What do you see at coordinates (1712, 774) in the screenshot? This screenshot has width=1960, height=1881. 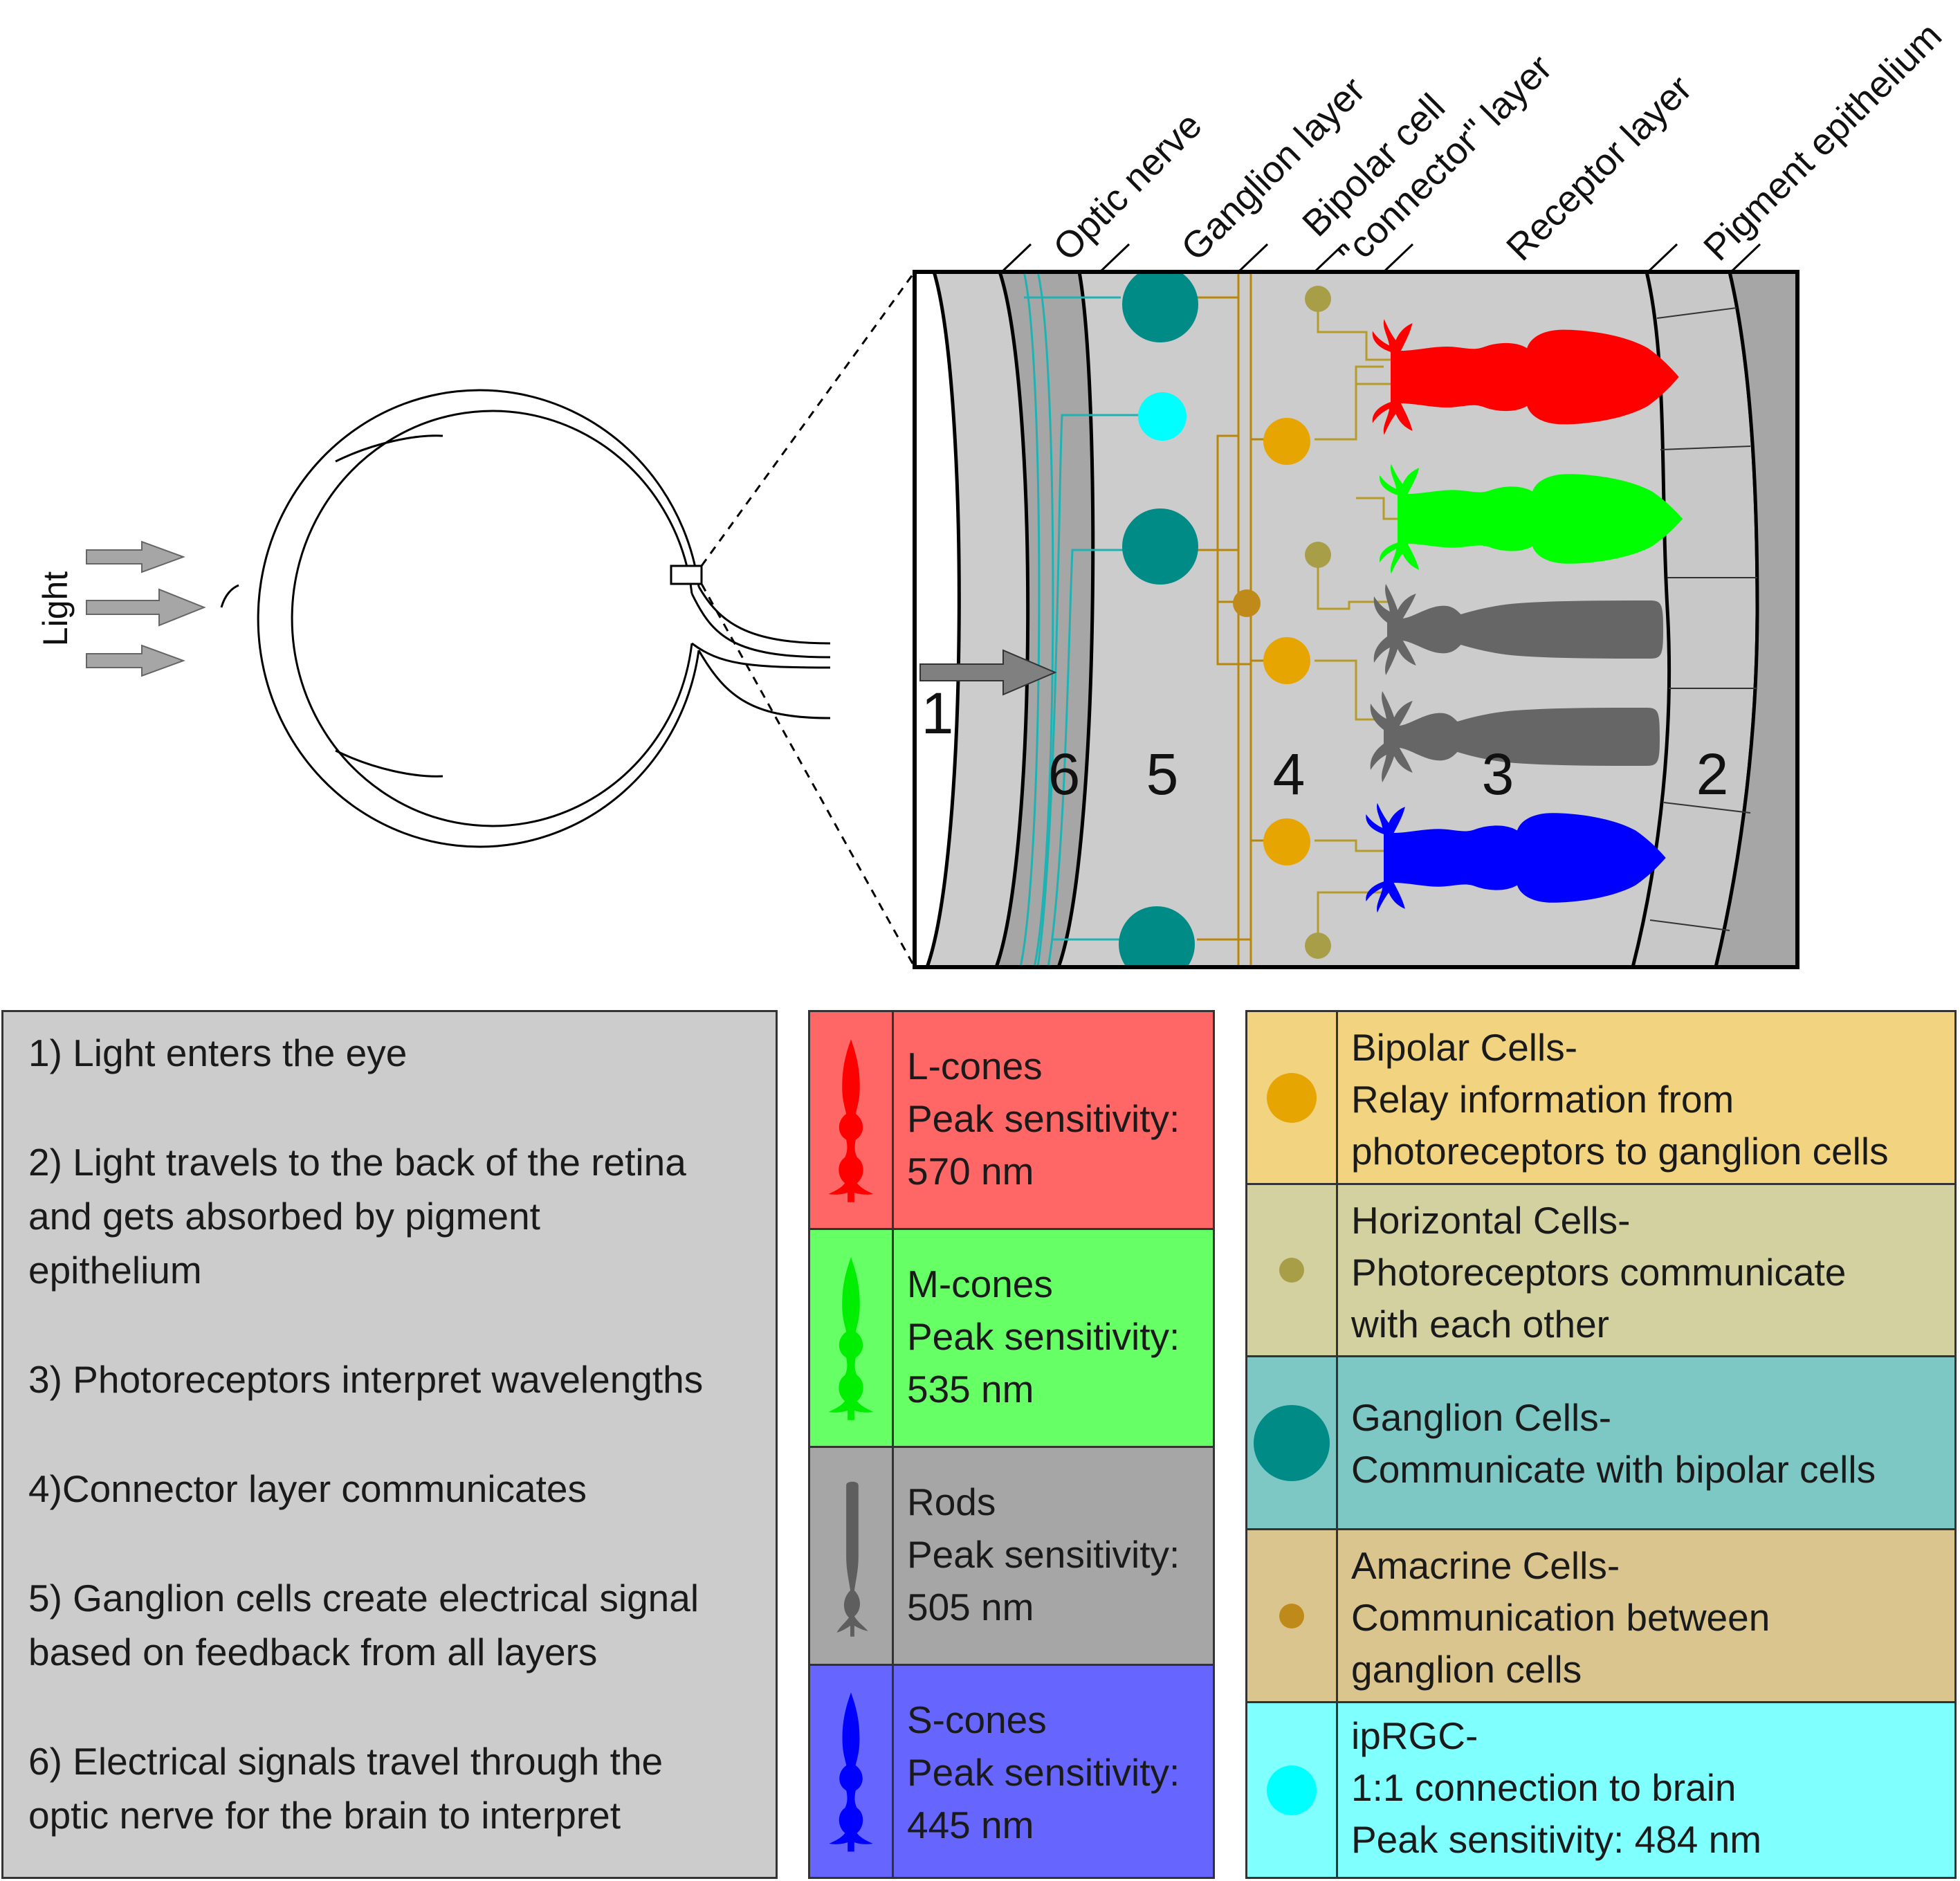 I see `zone-number-2: 2` at bounding box center [1712, 774].